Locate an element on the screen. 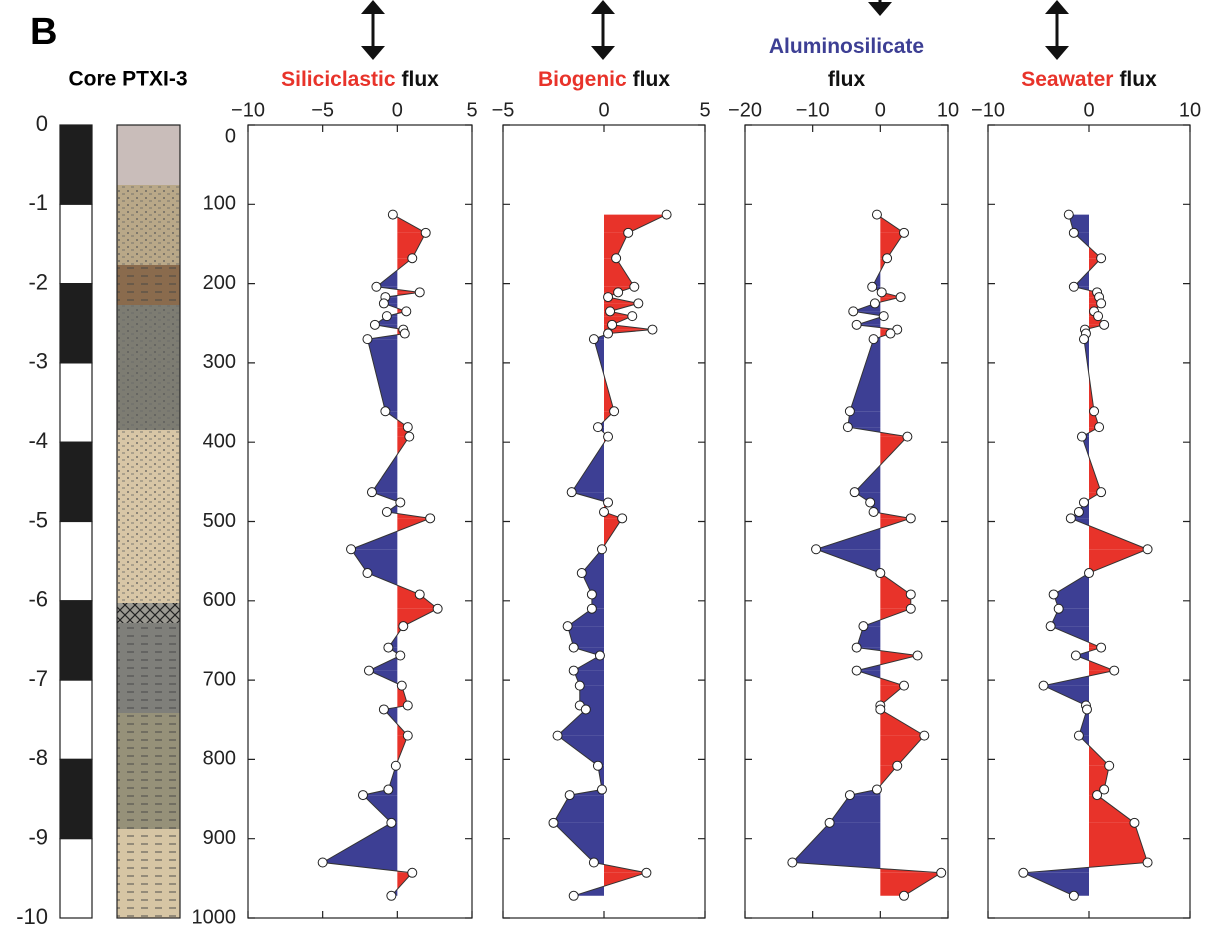 The width and height of the screenshot is (1218, 936). y-tick-label: 700 is located at coordinates (219, 679).